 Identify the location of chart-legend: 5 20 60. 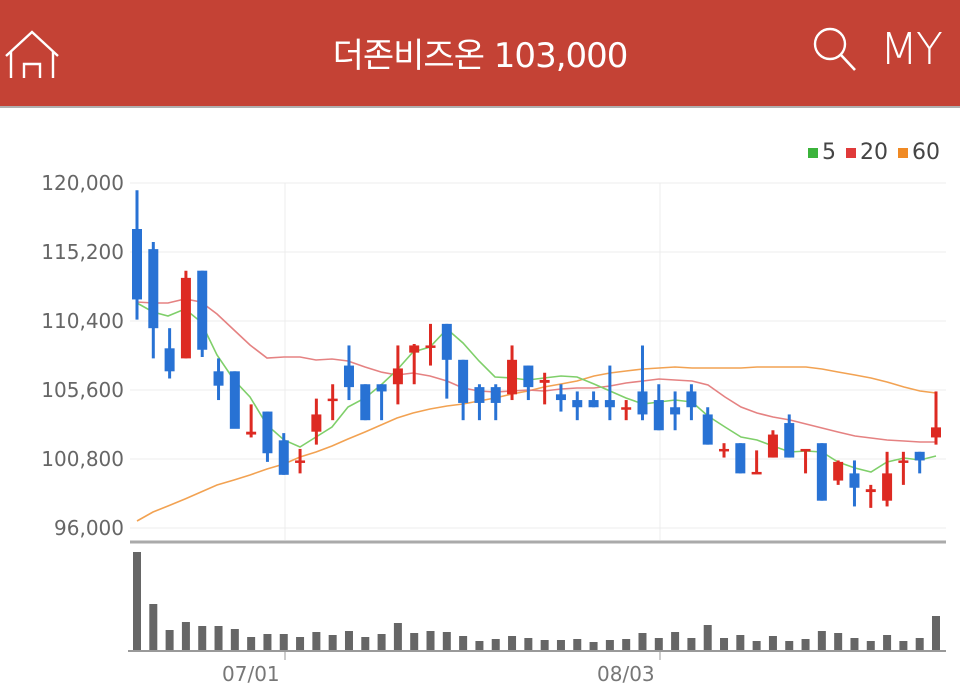
(874, 152).